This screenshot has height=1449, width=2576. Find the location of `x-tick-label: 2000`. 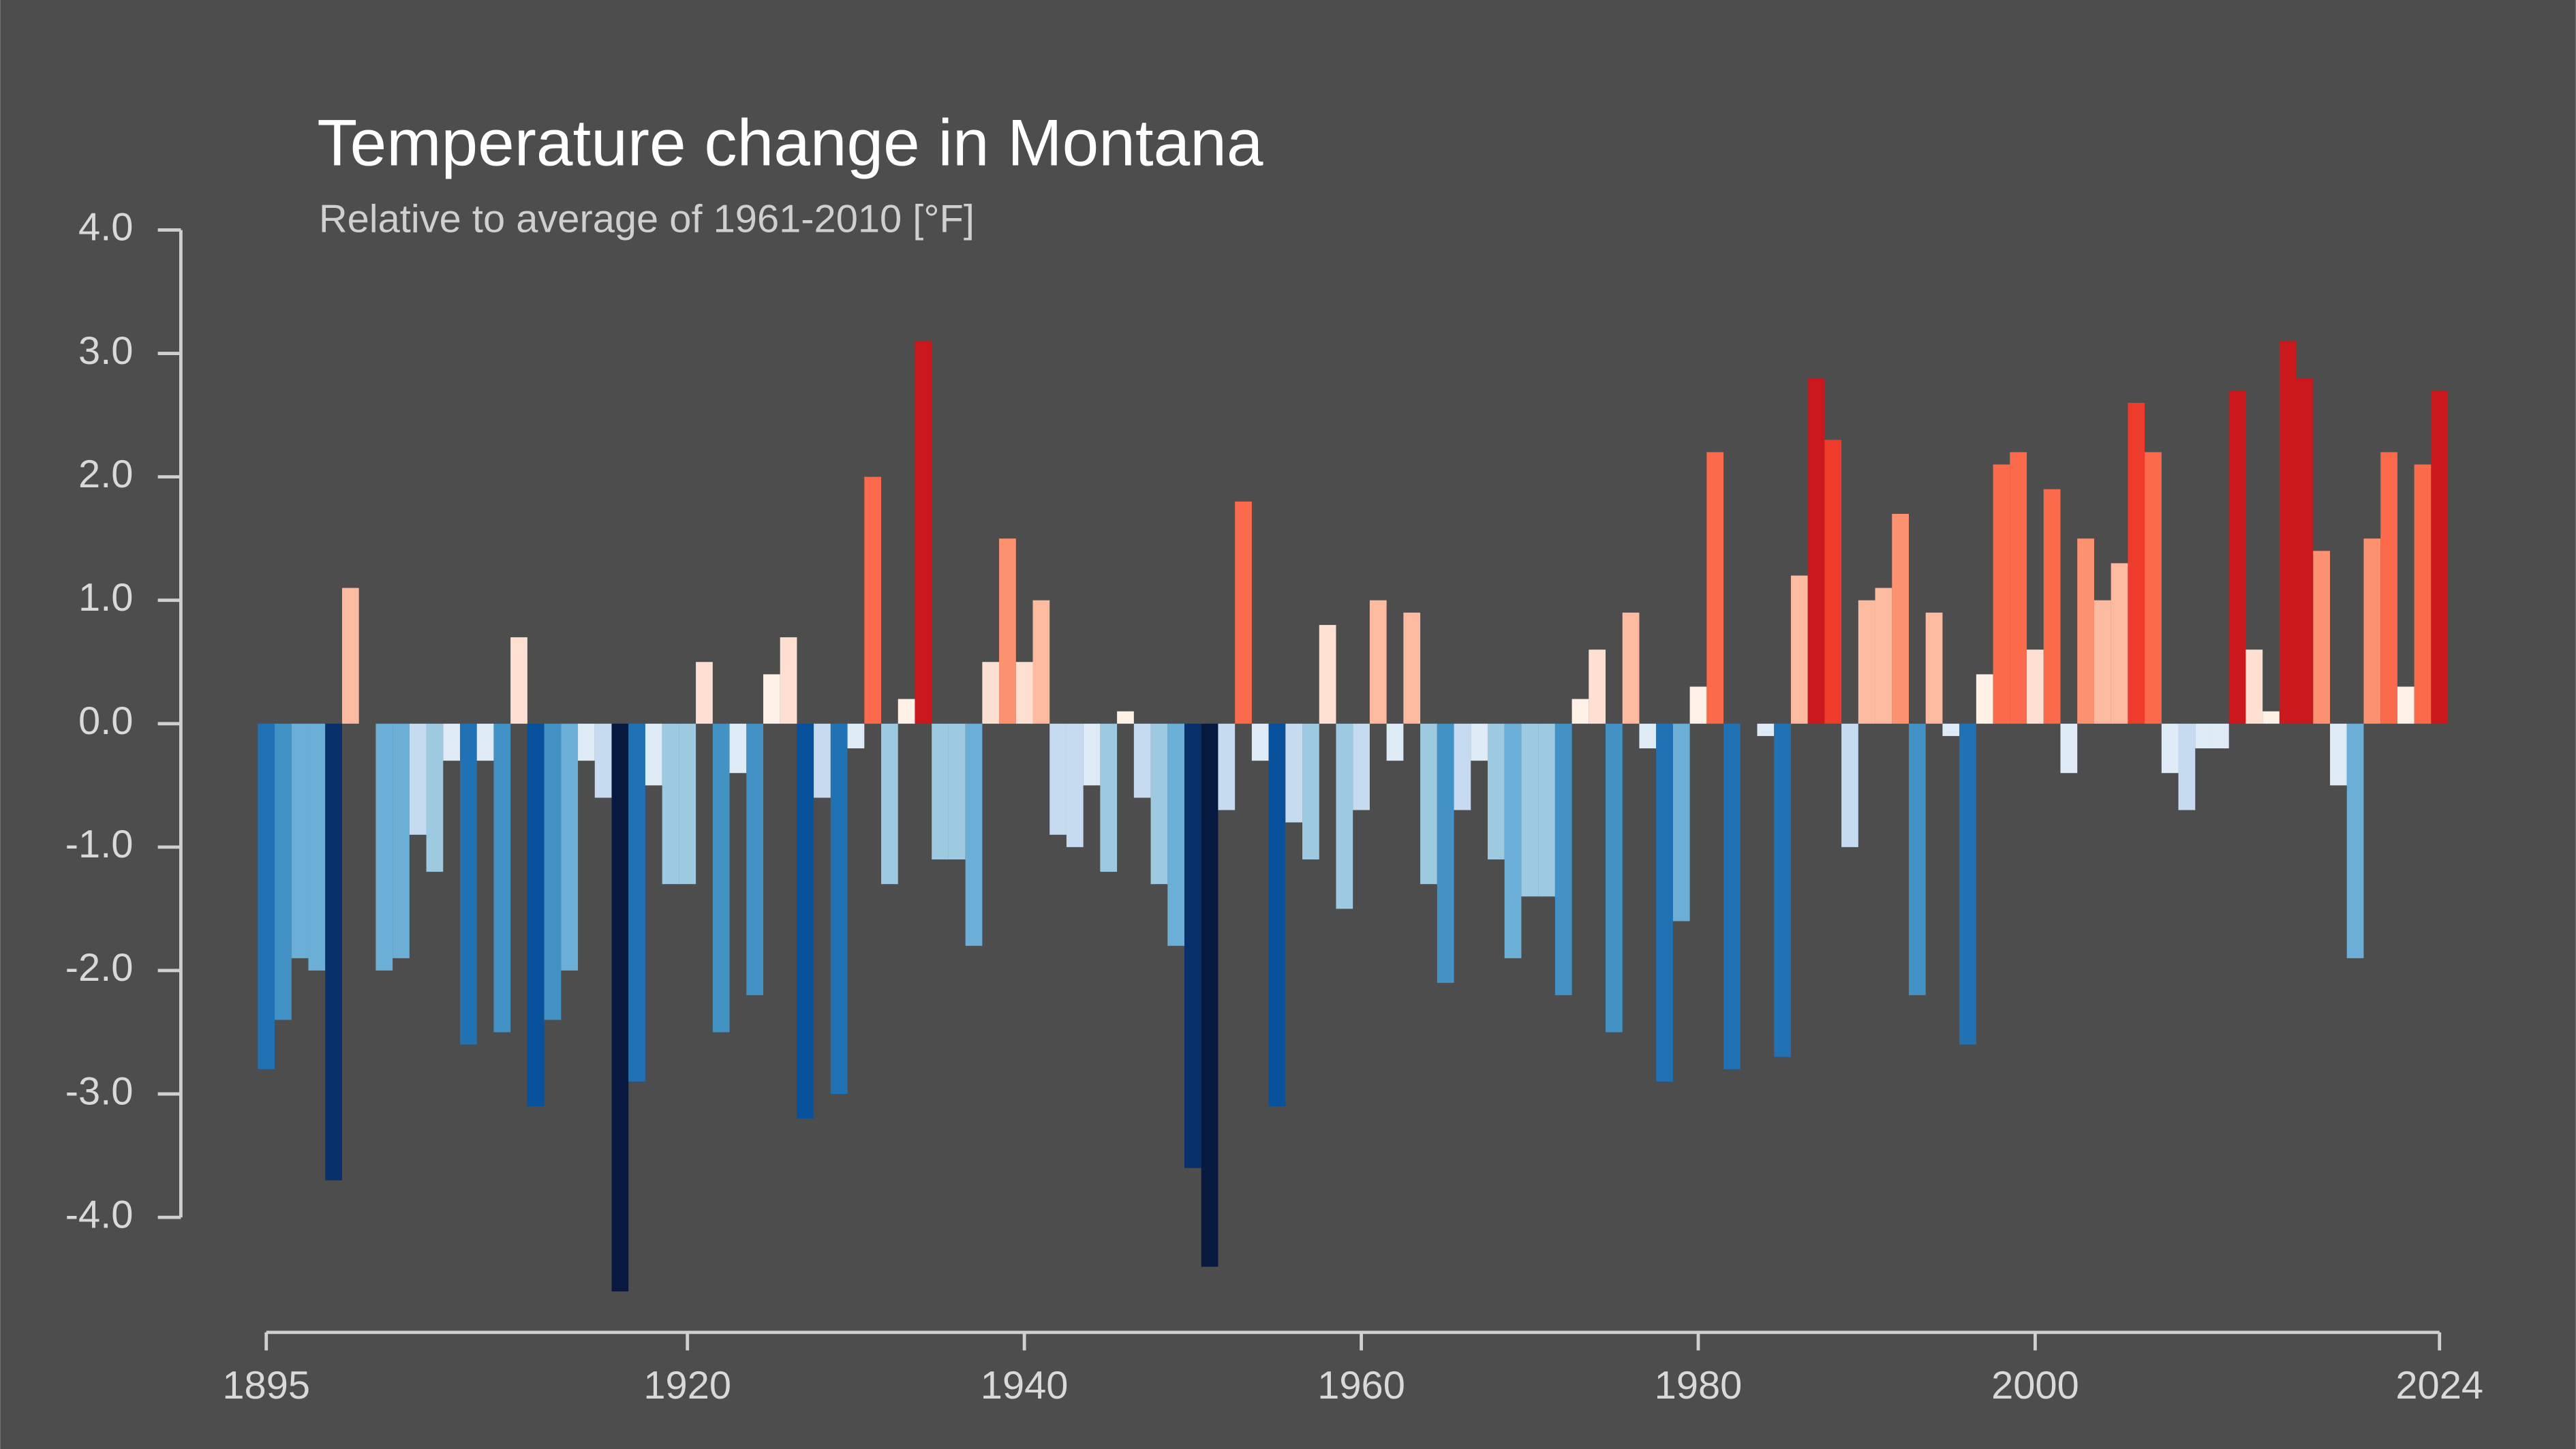

x-tick-label: 2000 is located at coordinates (2035, 1385).